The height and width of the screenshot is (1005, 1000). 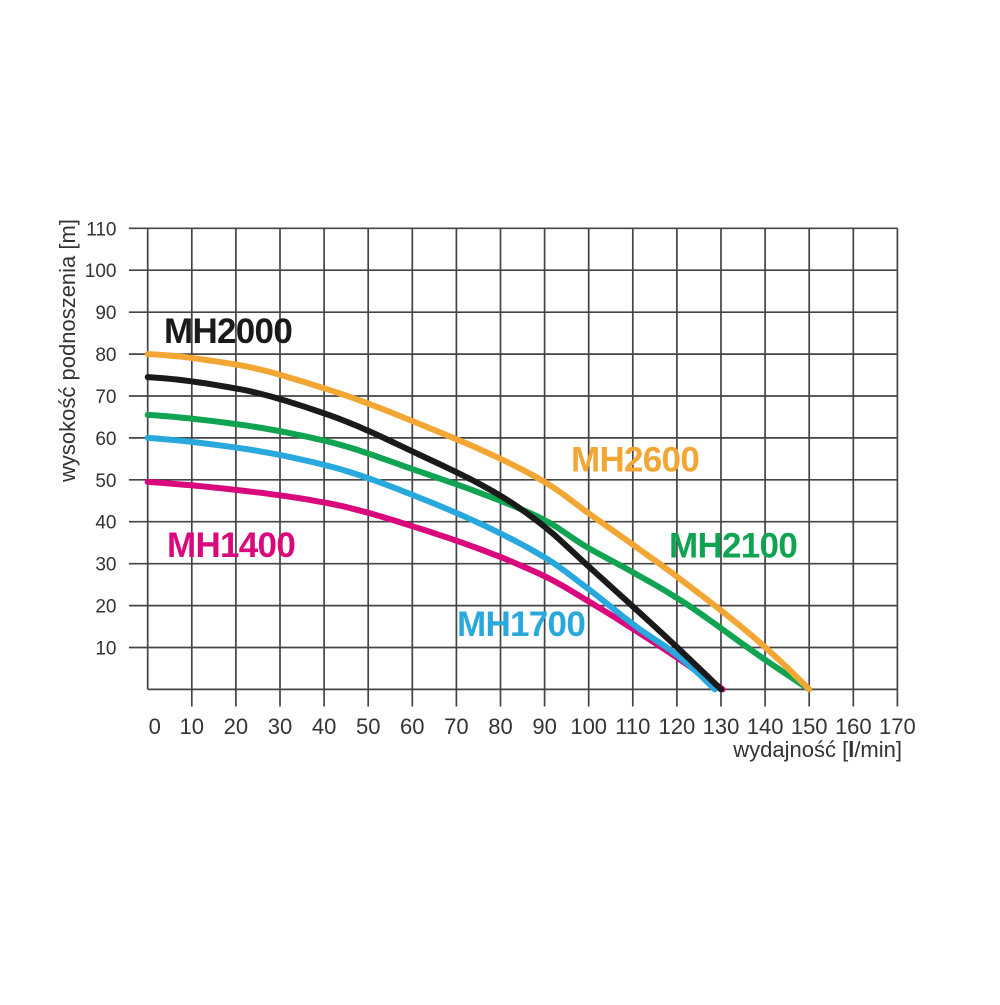 What do you see at coordinates (677, 726) in the screenshot?
I see `svg-text: 120` at bounding box center [677, 726].